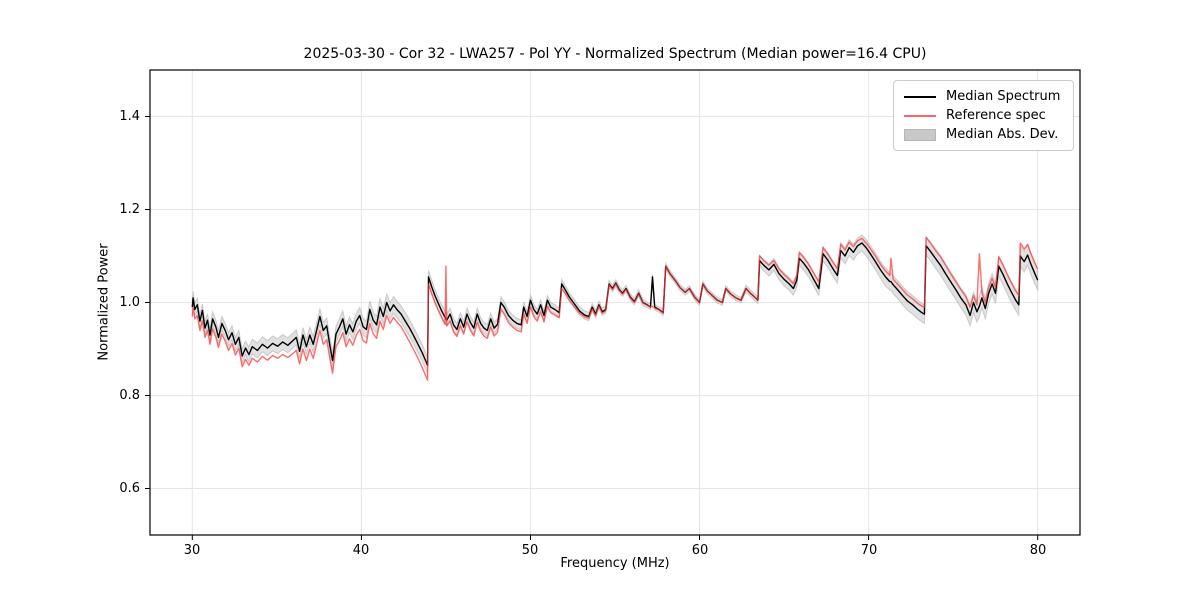 The height and width of the screenshot is (600, 1200). Describe the element at coordinates (869, 550) in the screenshot. I see `x-tick-label: 70` at that location.